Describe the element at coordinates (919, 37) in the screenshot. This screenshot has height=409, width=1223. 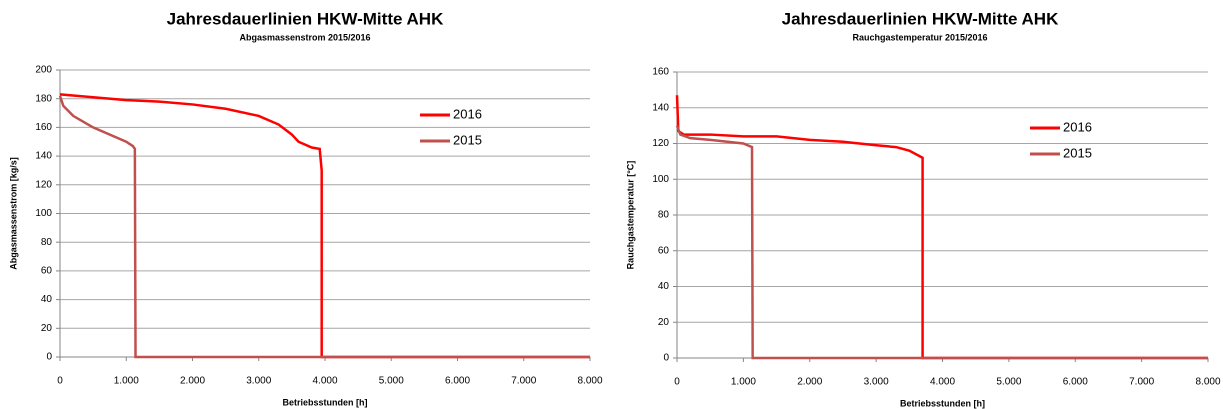
I see `chart-subtitle: Rauchgastemperatur 2015/2016` at that location.